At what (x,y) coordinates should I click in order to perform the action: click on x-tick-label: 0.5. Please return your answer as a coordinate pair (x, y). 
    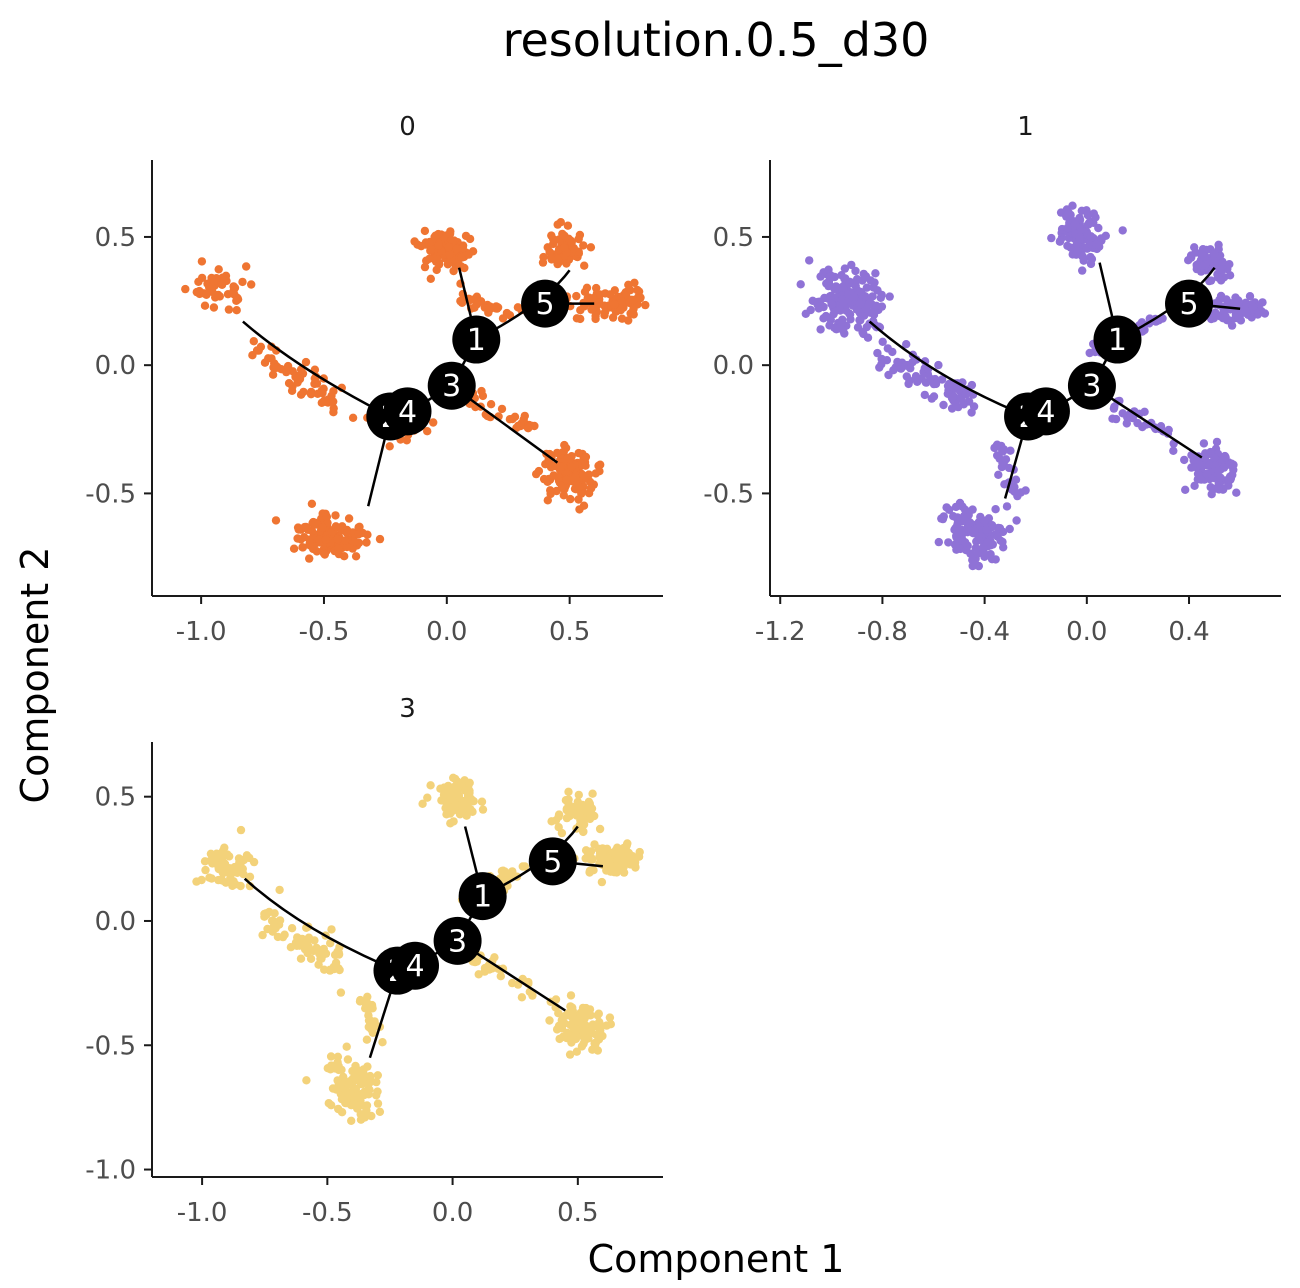
    Looking at the image, I should click on (569, 632).